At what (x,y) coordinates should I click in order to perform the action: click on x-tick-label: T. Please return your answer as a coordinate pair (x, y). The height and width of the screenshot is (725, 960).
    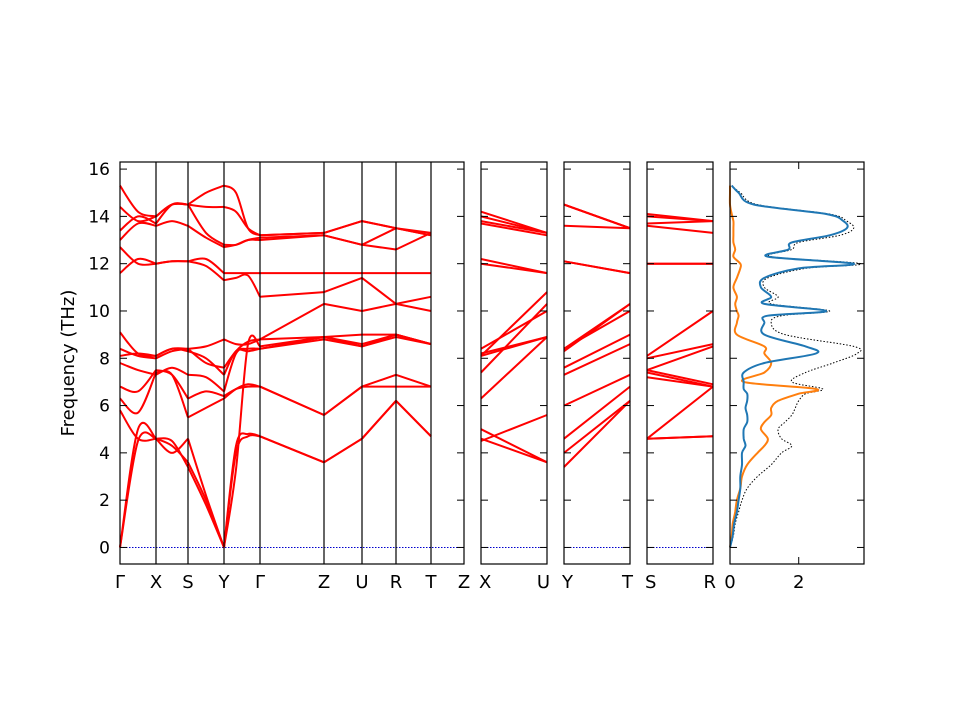
    Looking at the image, I should click on (627, 582).